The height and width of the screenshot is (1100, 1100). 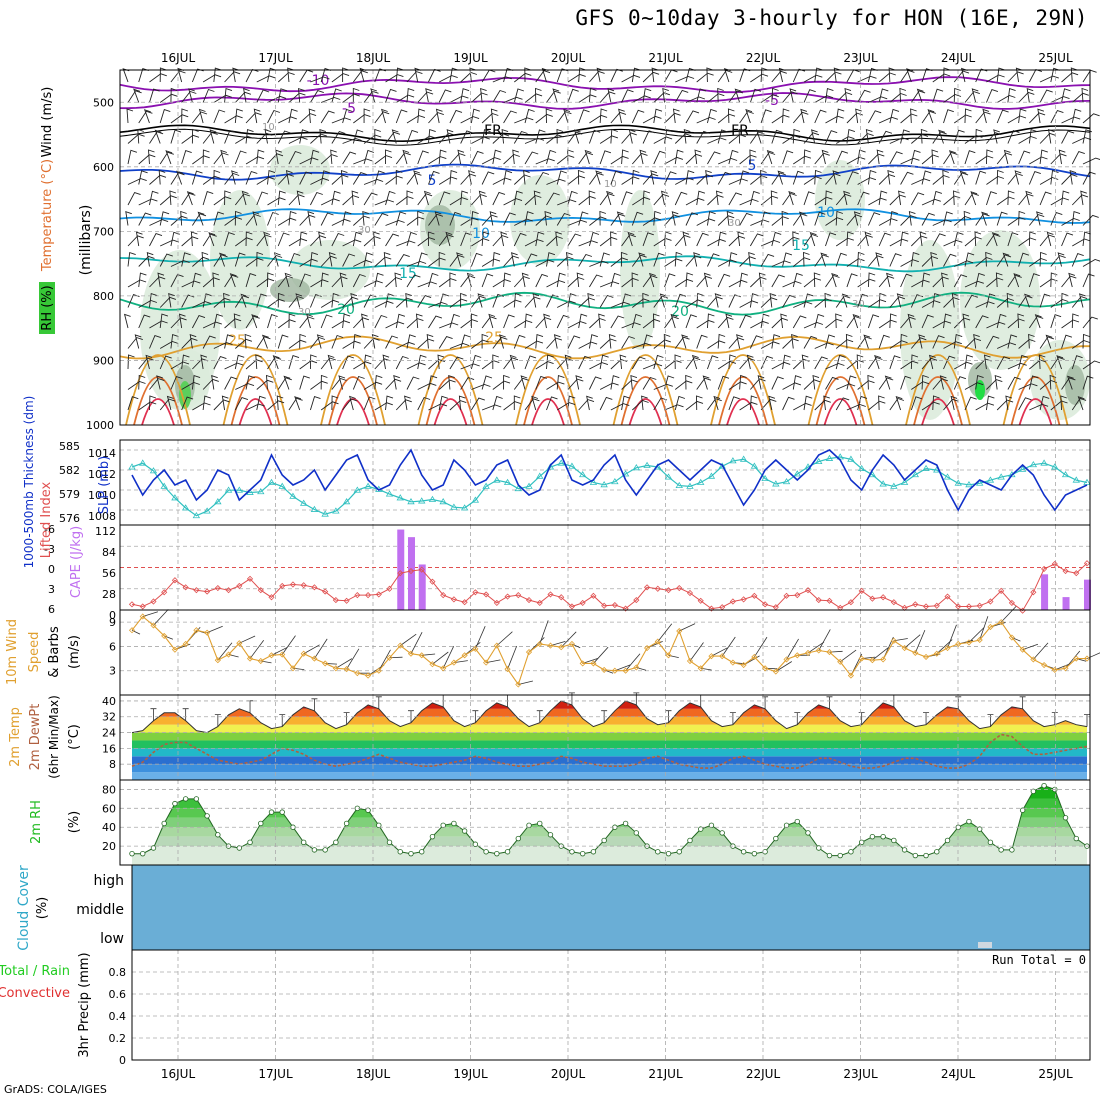 I want to click on isotherm-line, so click(x=605, y=303).